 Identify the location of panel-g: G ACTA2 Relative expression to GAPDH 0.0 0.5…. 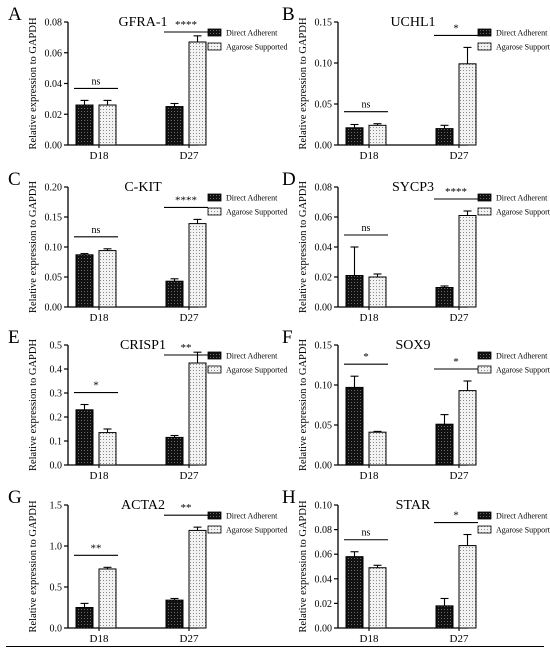
(148, 566).